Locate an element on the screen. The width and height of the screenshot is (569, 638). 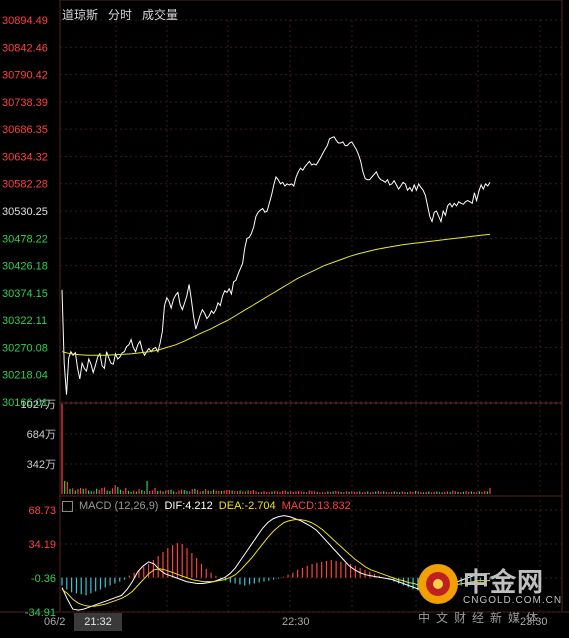
macd-tick-label-0: 68.73 is located at coordinates (42, 511).